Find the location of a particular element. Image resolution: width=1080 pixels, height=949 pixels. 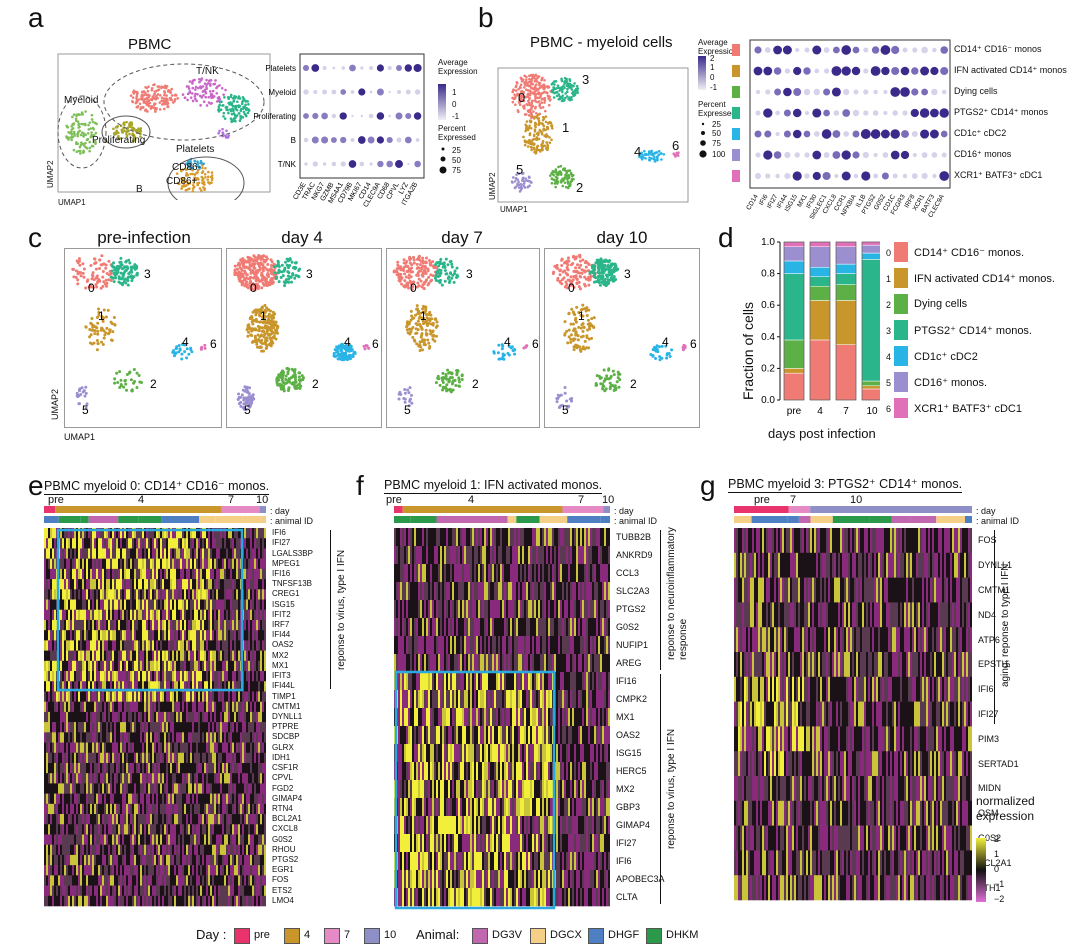

panel-a-pct-75: 75 is located at coordinates (456, 170).